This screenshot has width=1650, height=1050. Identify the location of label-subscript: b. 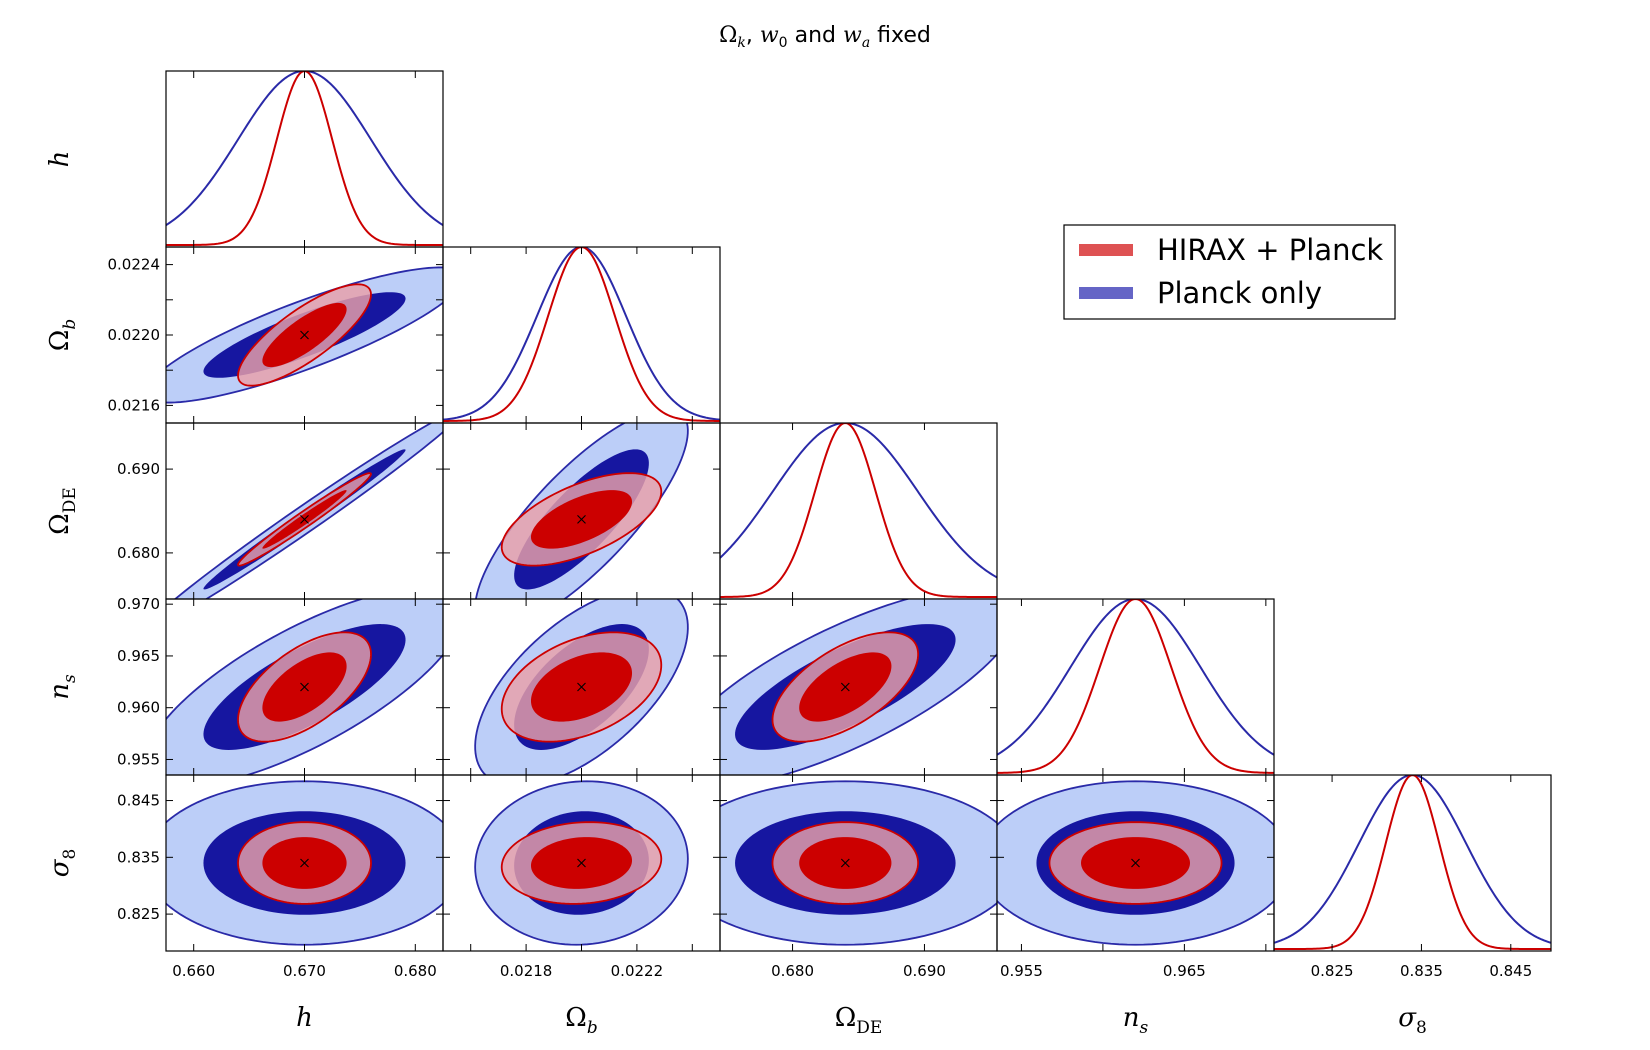
(70, 324).